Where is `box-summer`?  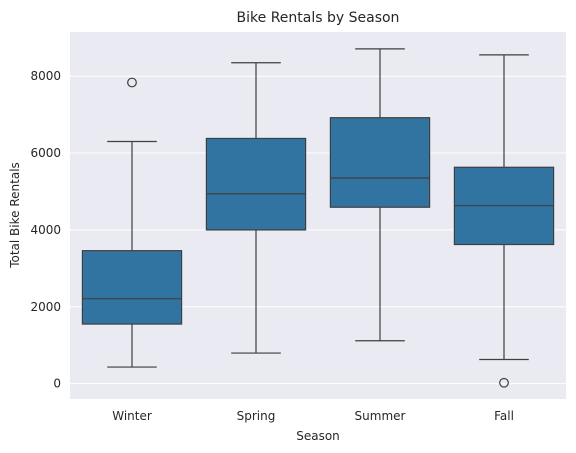
box-summer is located at coordinates (380, 195).